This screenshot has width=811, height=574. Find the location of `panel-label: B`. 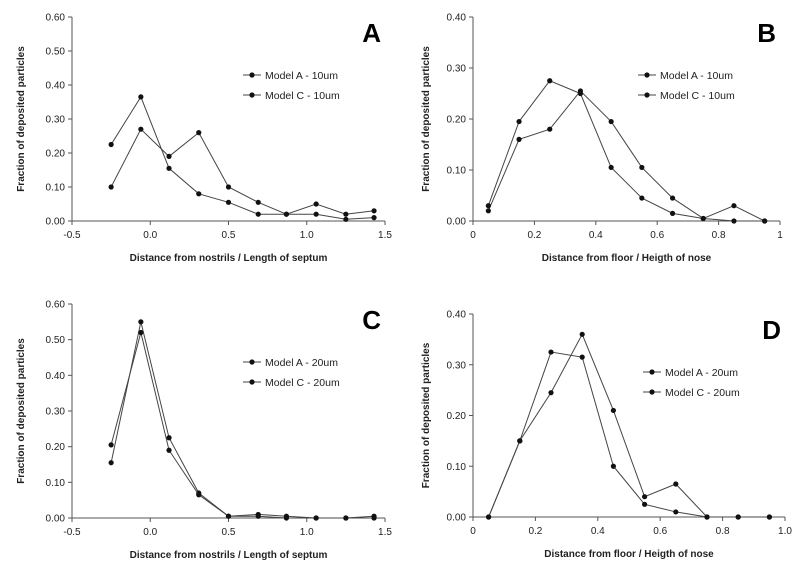

panel-label: B is located at coordinates (766, 33).